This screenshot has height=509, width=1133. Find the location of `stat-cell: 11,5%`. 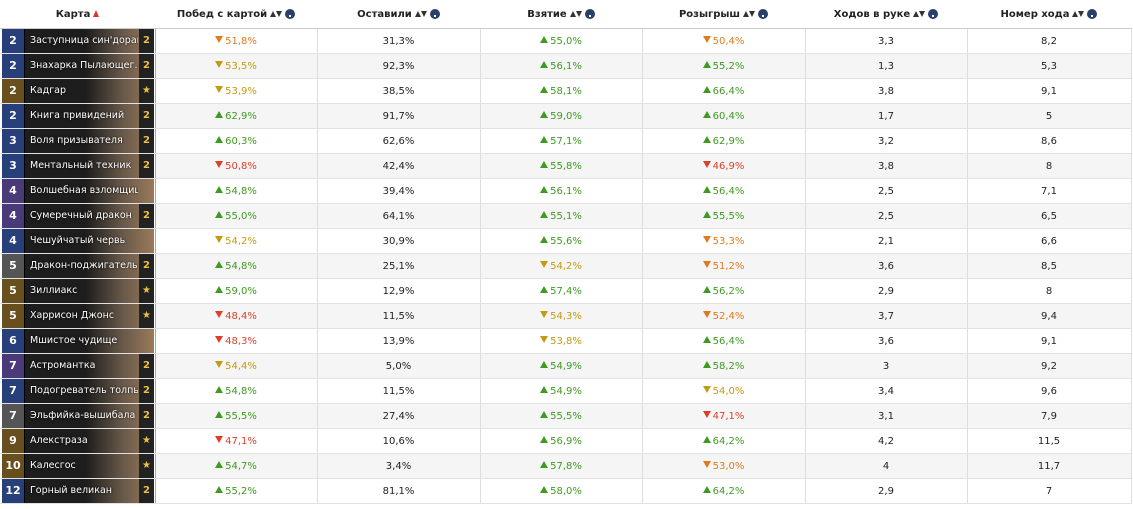

stat-cell: 11,5% is located at coordinates (399, 391).